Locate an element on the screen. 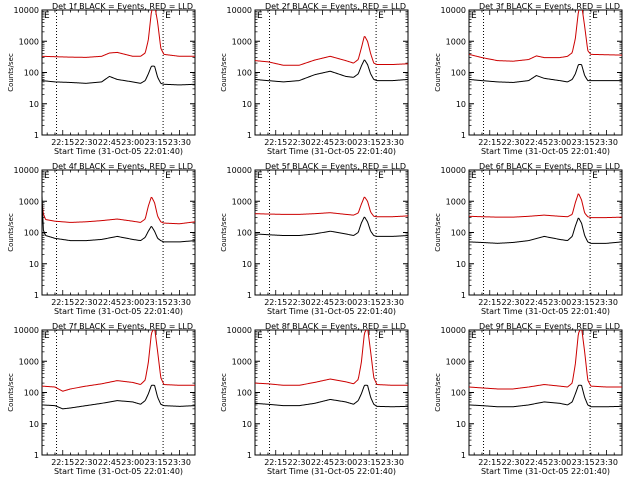 This screenshot has width=640, height=484. chart-title: Det 2f BLACK = Events, RED = LLD is located at coordinates (335, 6).